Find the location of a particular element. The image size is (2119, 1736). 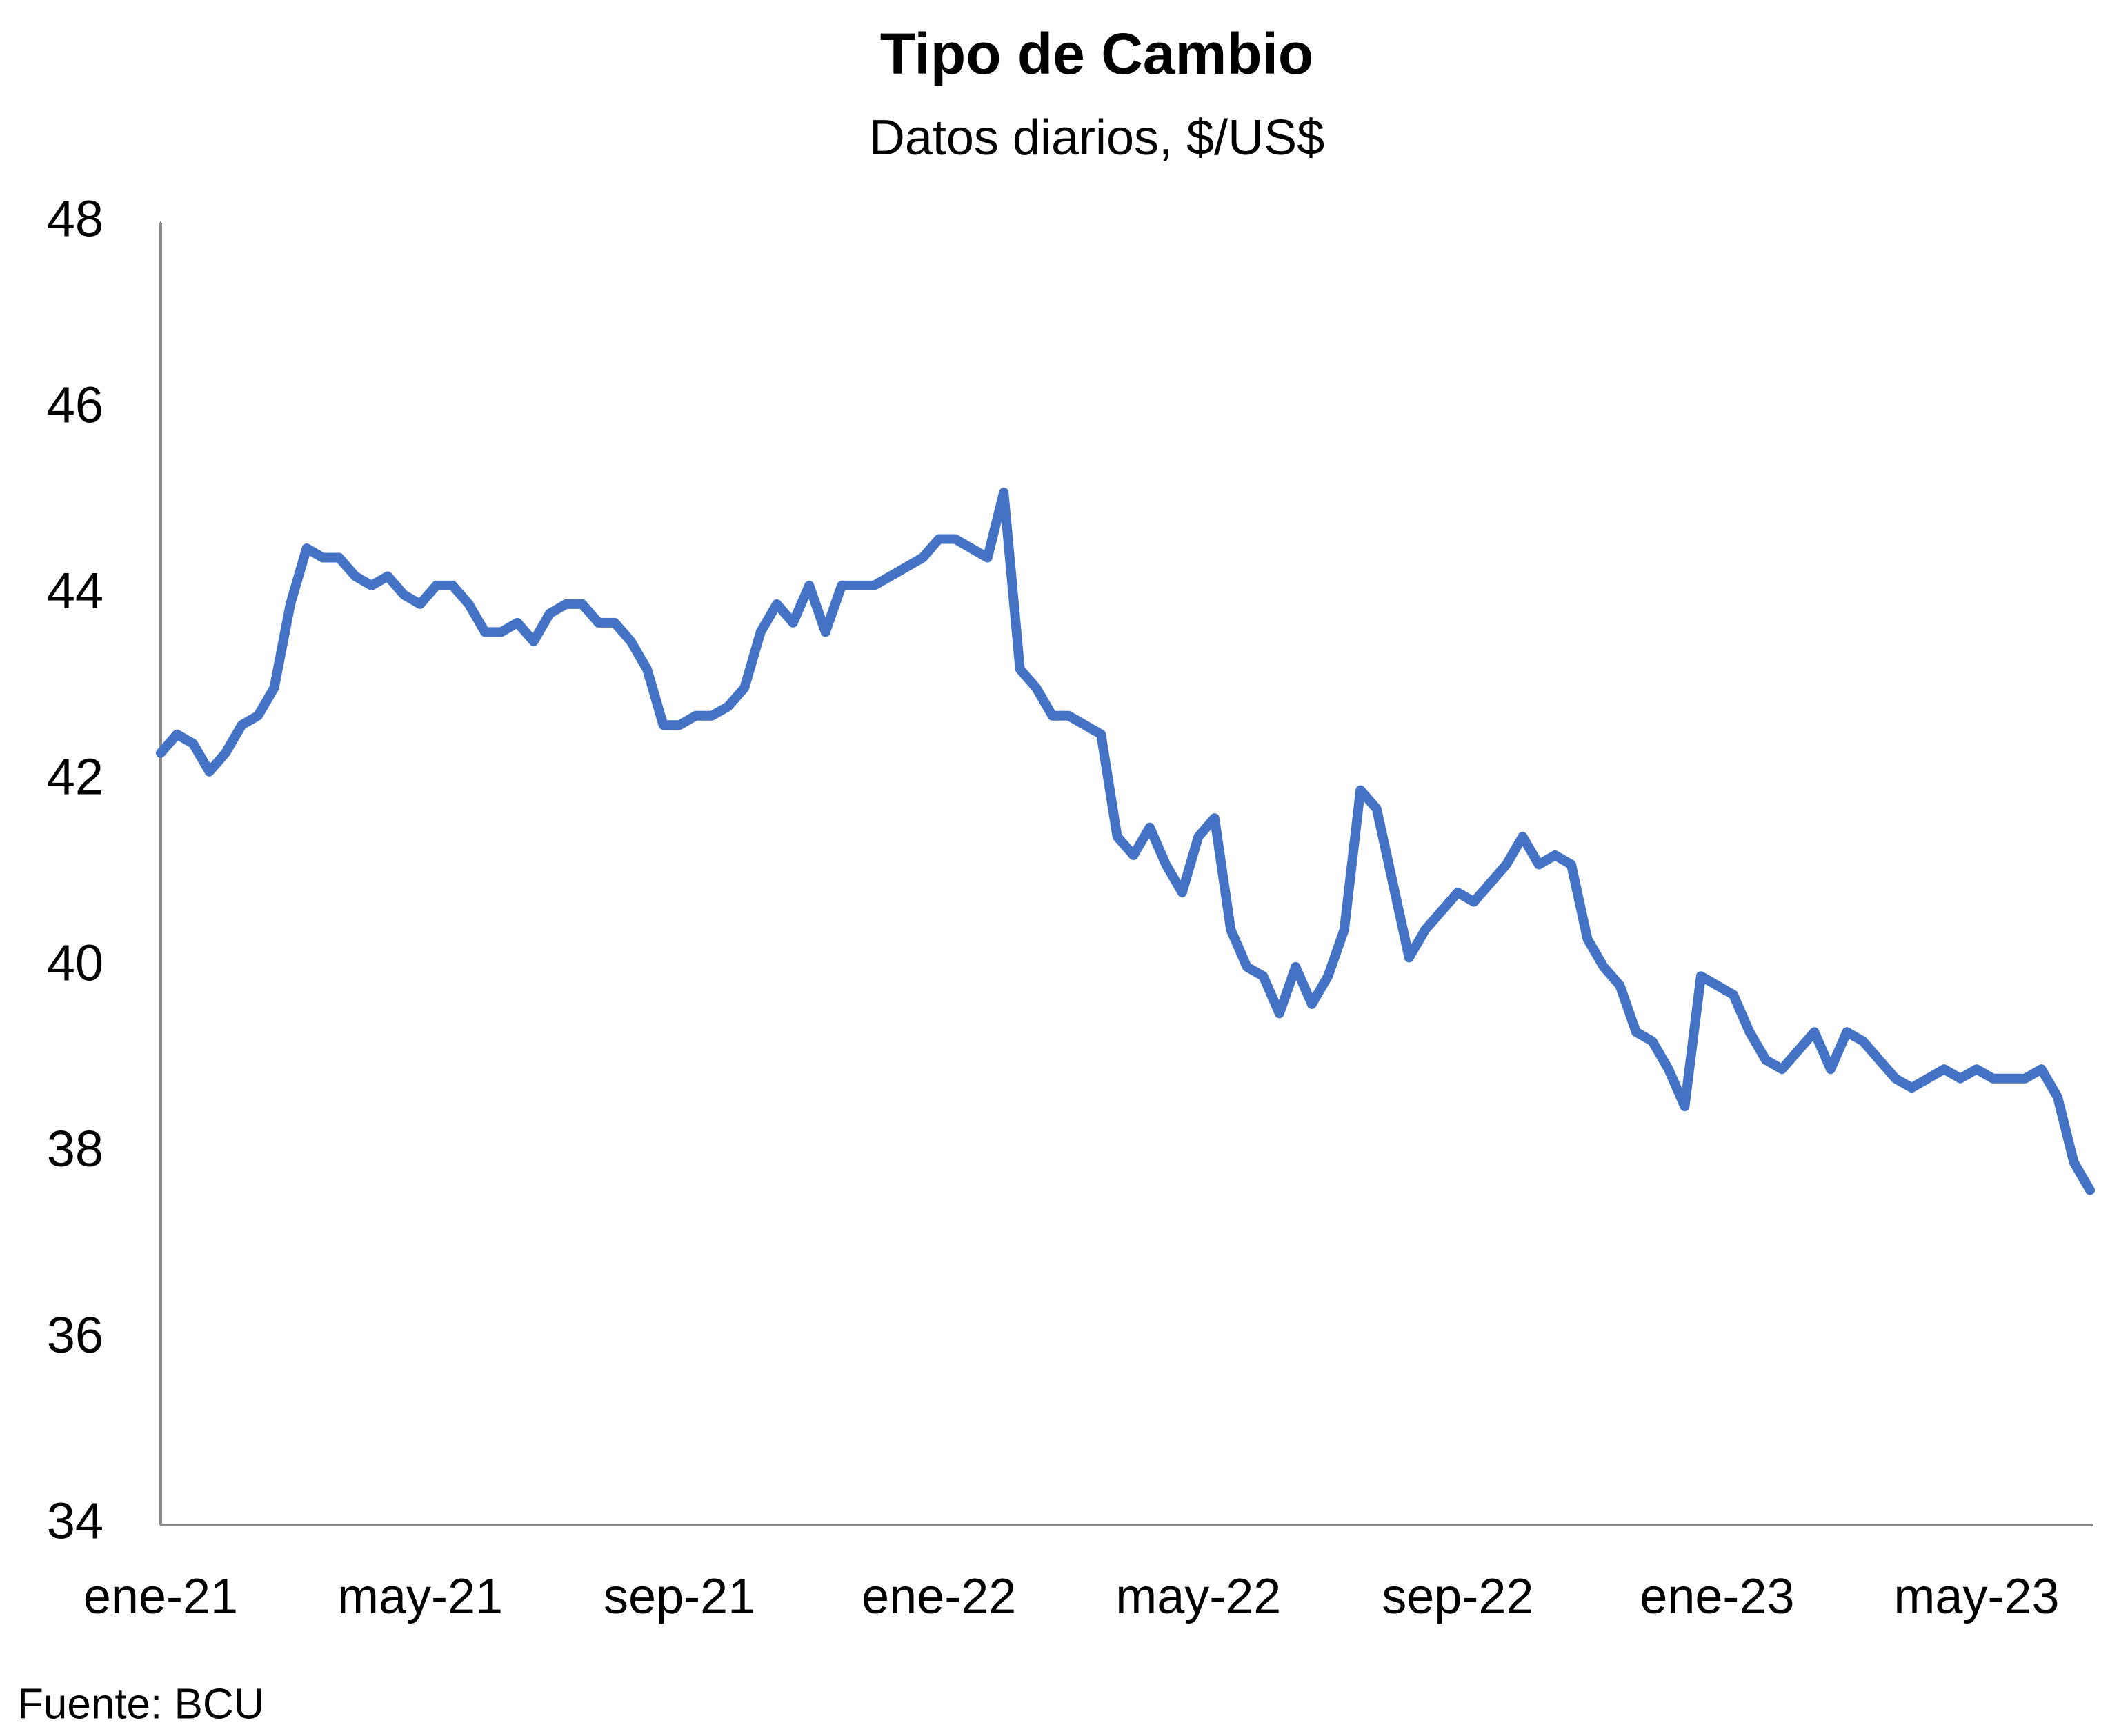

x-tick-label: sep-21 is located at coordinates (680, 1596).